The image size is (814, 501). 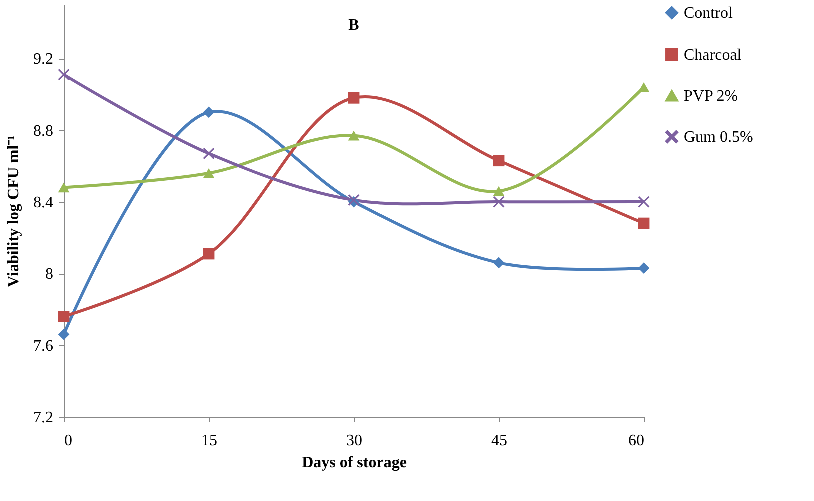 What do you see at coordinates (50, 275) in the screenshot?
I see `y-tick-label: 8` at bounding box center [50, 275].